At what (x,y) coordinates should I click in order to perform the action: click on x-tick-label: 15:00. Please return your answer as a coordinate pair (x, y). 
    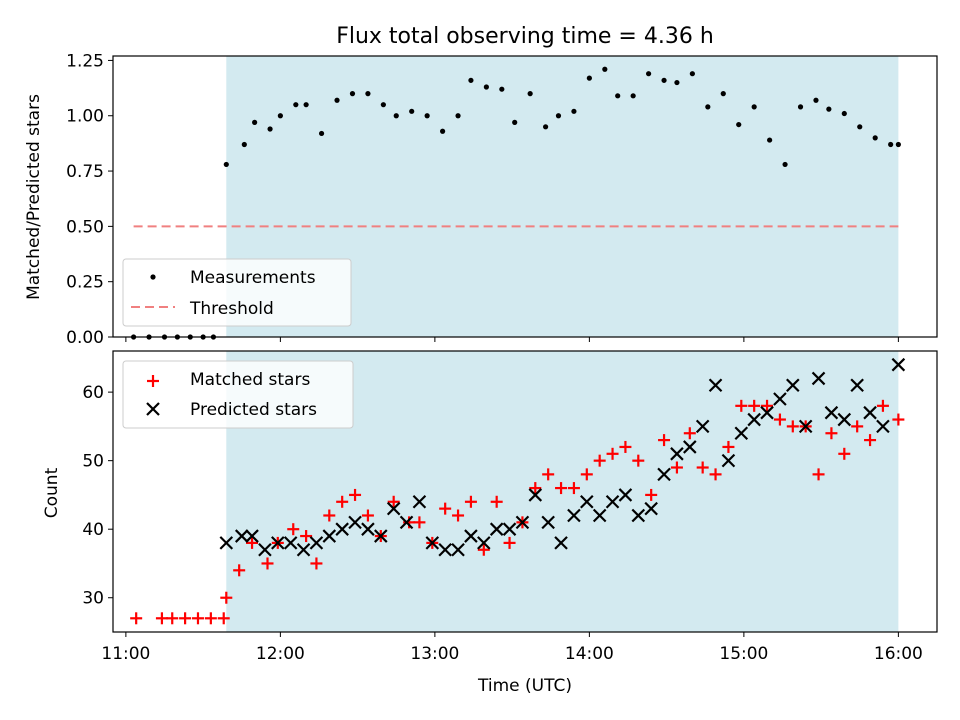
    Looking at the image, I should click on (743, 654).